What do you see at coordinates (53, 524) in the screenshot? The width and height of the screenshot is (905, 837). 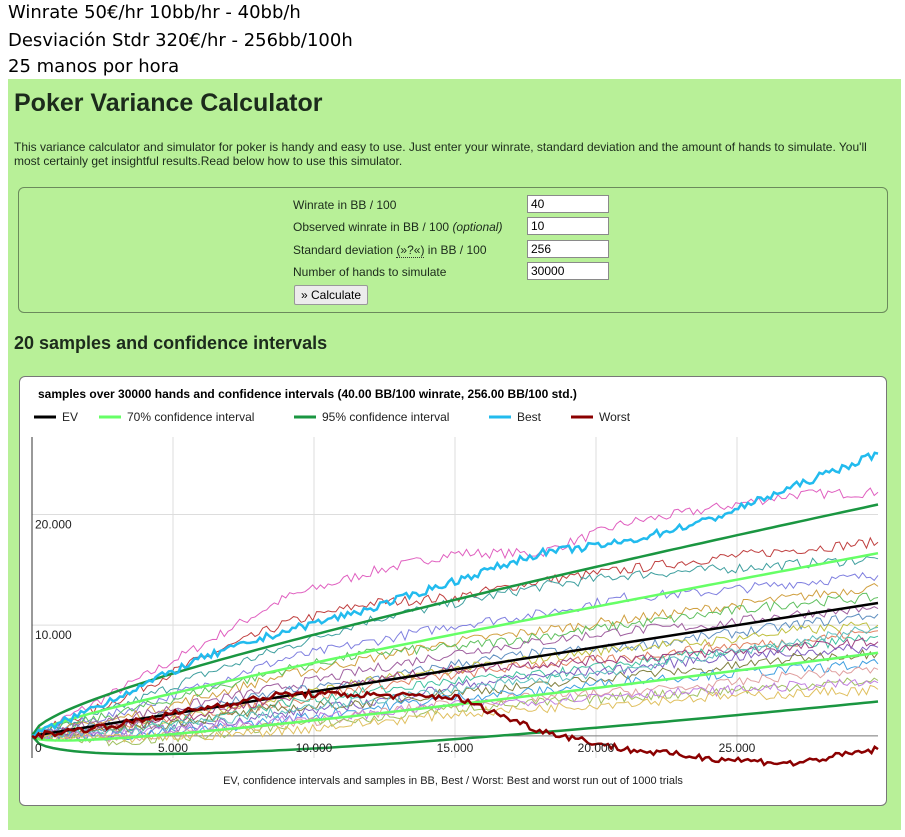 I see `y-tick-label-2: 20.000` at bounding box center [53, 524].